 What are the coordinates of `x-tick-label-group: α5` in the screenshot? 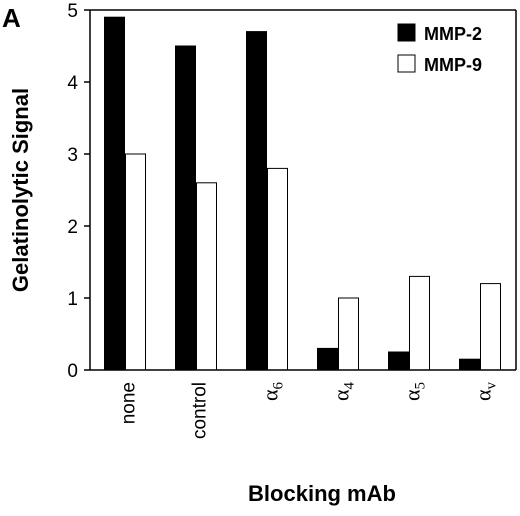 It's located at (414, 391).